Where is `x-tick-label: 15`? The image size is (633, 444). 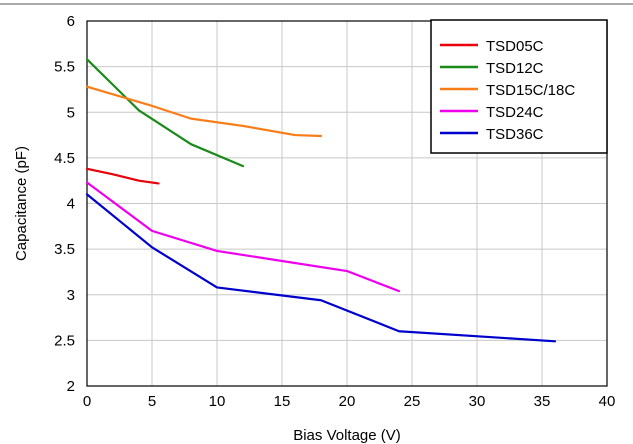
x-tick-label: 15 is located at coordinates (282, 401).